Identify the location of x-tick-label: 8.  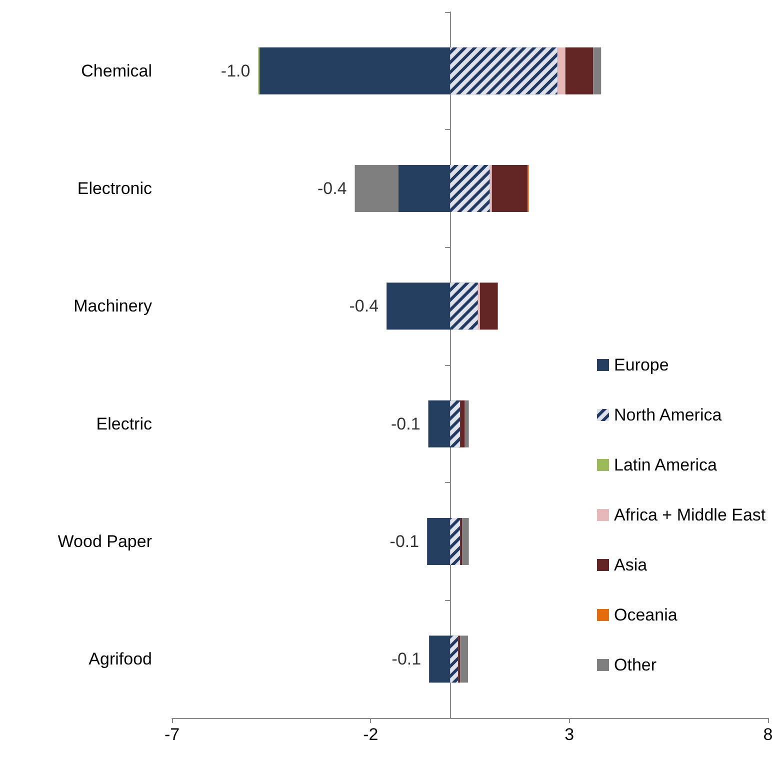
(768, 734).